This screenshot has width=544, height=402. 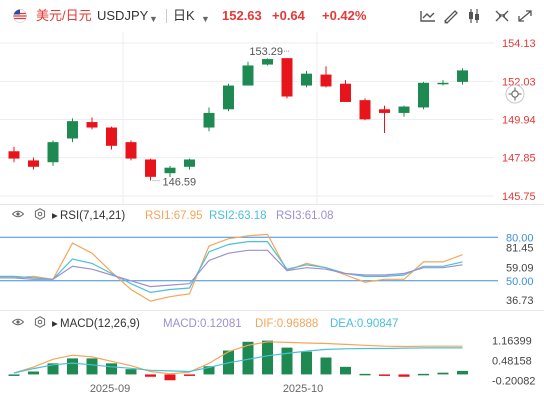 What do you see at coordinates (242, 15) in the screenshot?
I see `last-price: 152.63` at bounding box center [242, 15].